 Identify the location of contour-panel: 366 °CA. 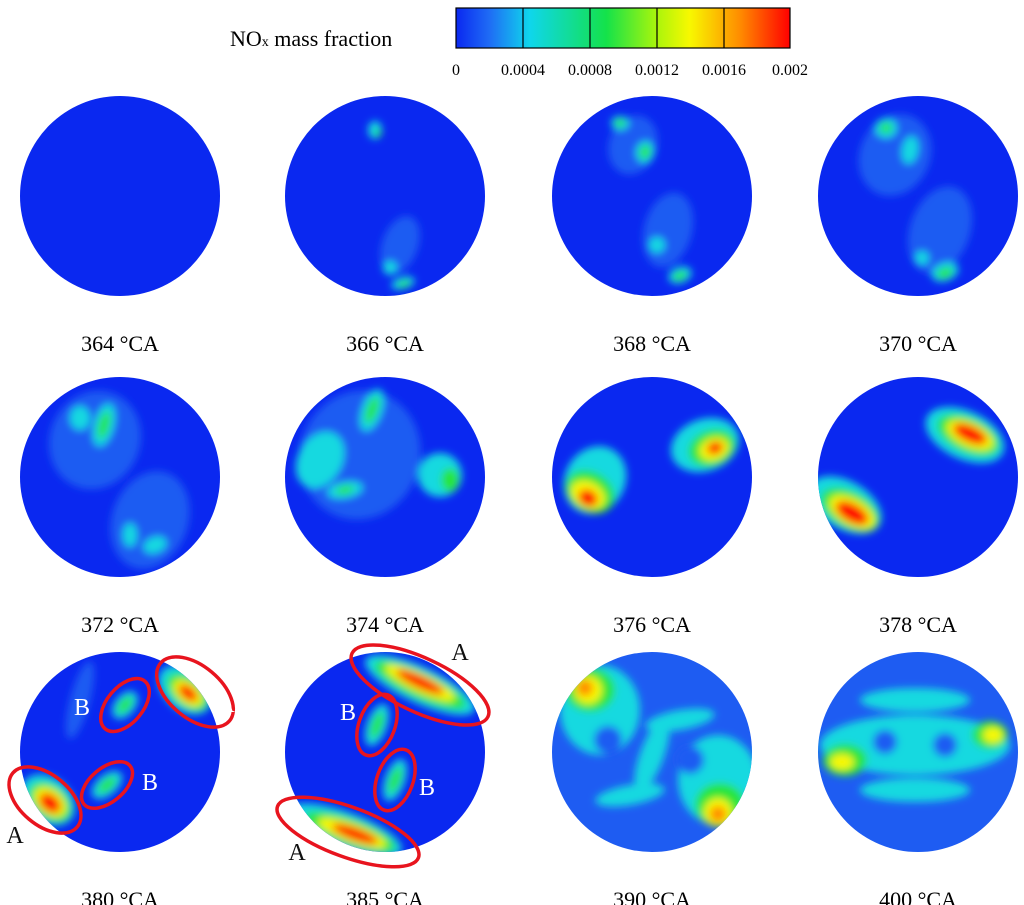
(385, 226).